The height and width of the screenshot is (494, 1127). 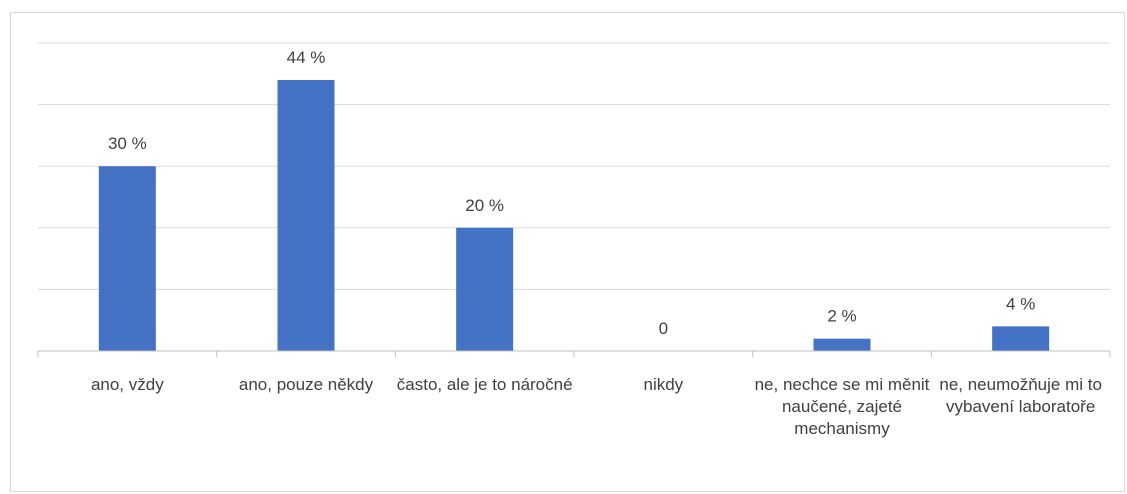 I want to click on data-label: 0, so click(x=663, y=328).